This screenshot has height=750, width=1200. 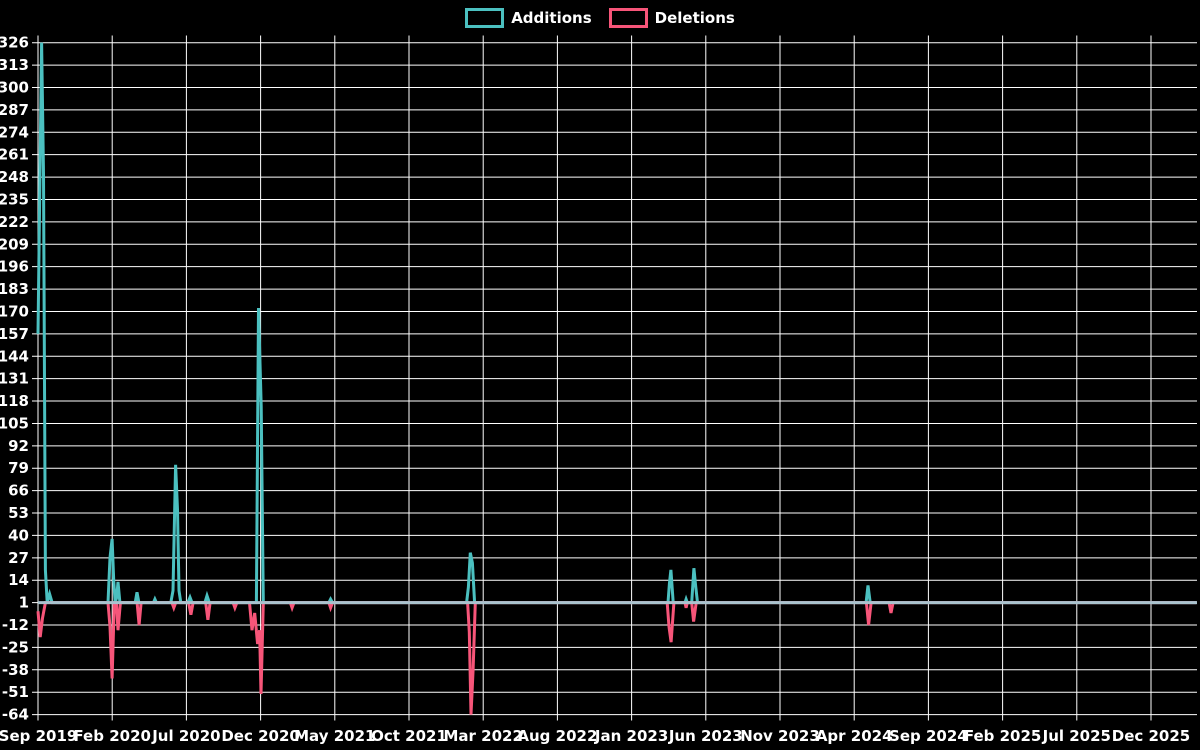 I want to click on y-tick-label: -64, so click(x=15, y=715).